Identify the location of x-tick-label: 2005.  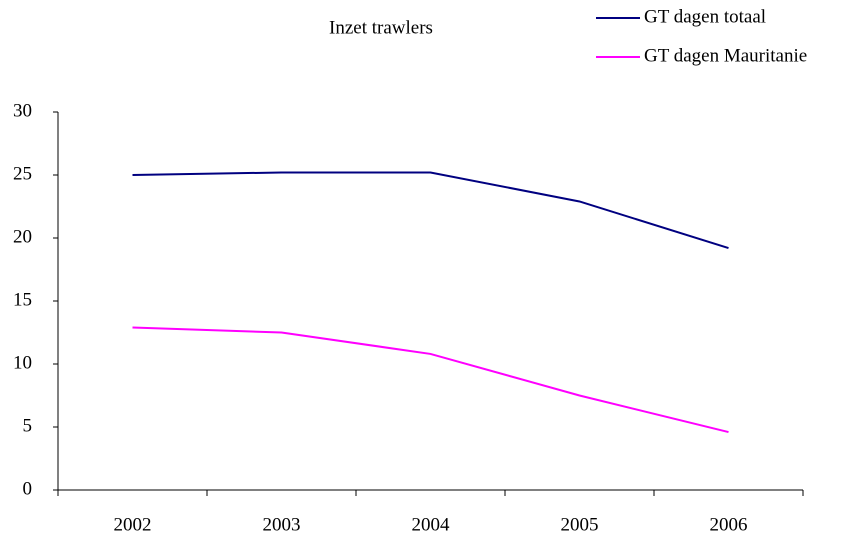
(580, 524).